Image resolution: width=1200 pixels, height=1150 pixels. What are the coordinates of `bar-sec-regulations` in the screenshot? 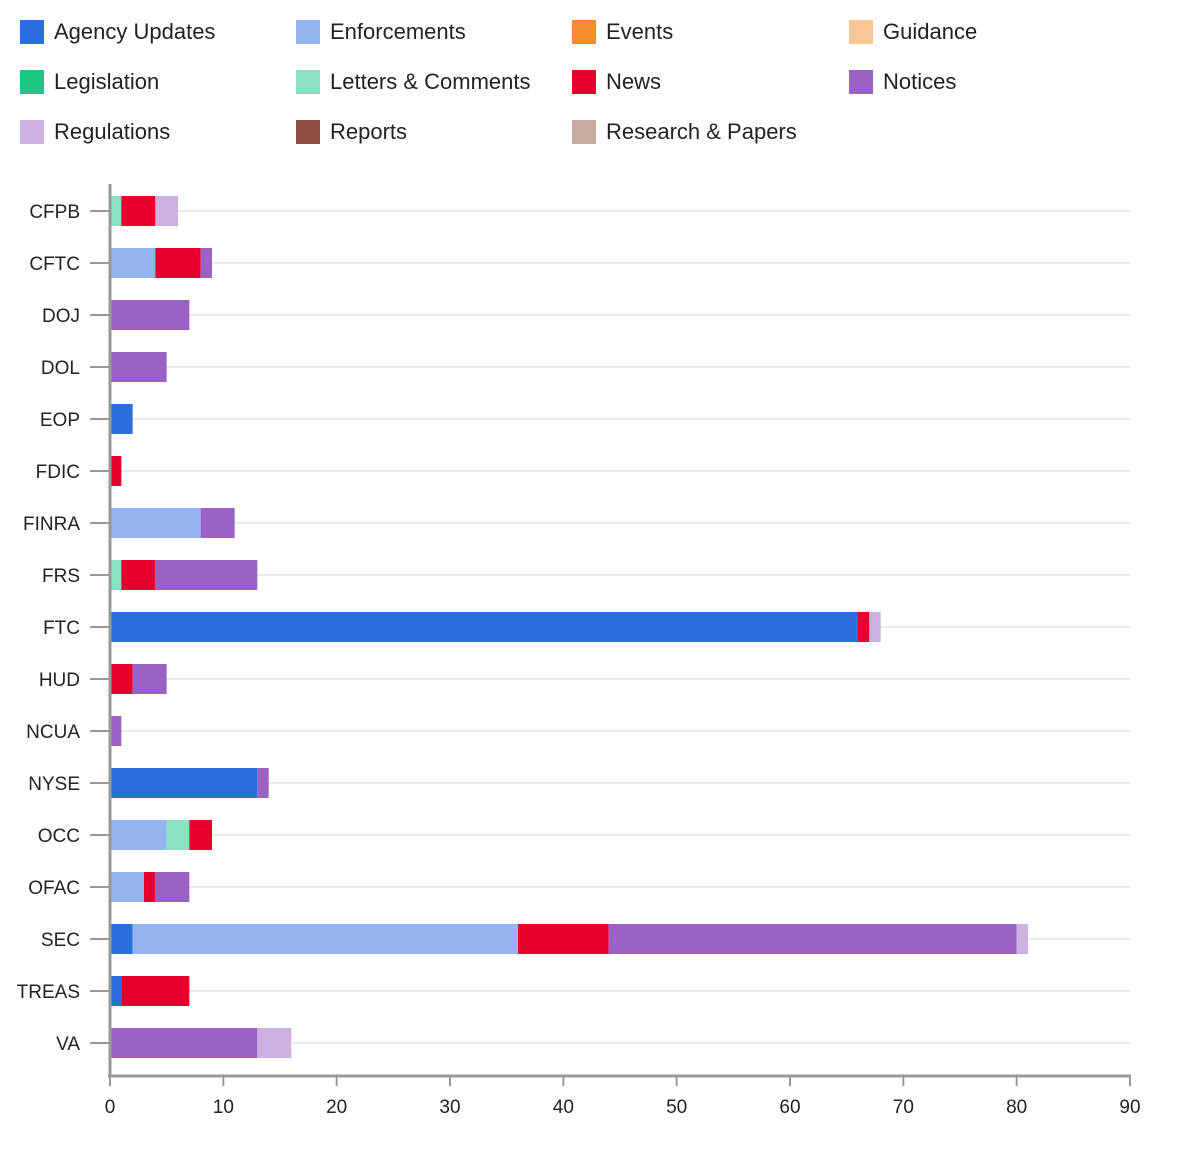 It's located at (1022, 939).